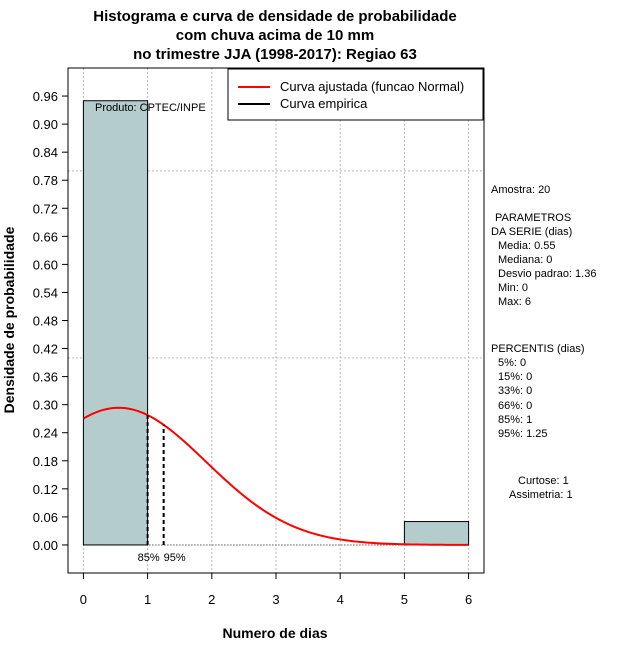 The height and width of the screenshot is (660, 640). I want to click on x-axis-label: Numero de dias, so click(274, 633).